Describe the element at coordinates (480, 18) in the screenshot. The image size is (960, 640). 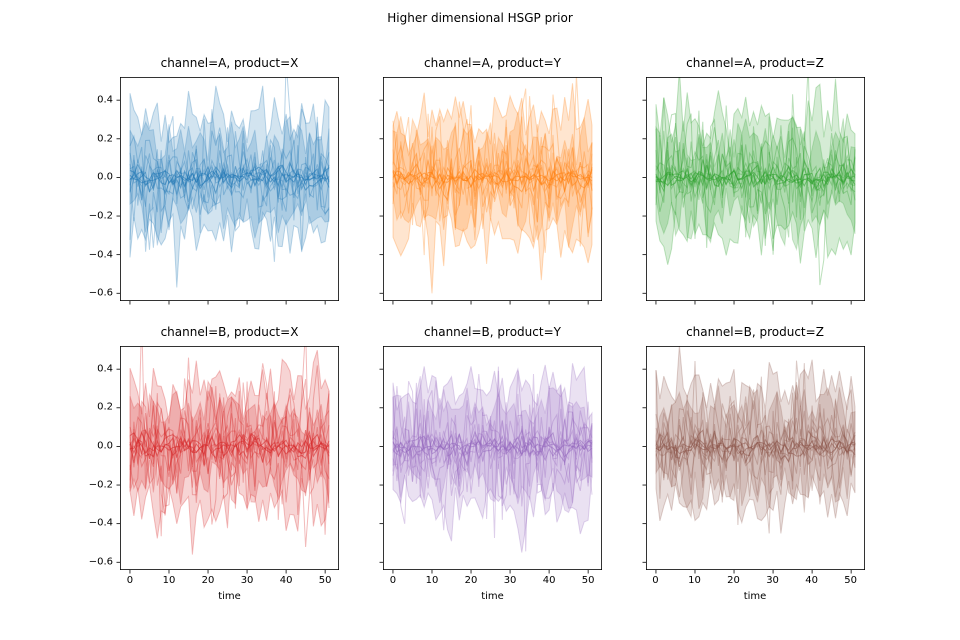
I see `figure-suptitle: Higher dimensional HSGP prior` at that location.